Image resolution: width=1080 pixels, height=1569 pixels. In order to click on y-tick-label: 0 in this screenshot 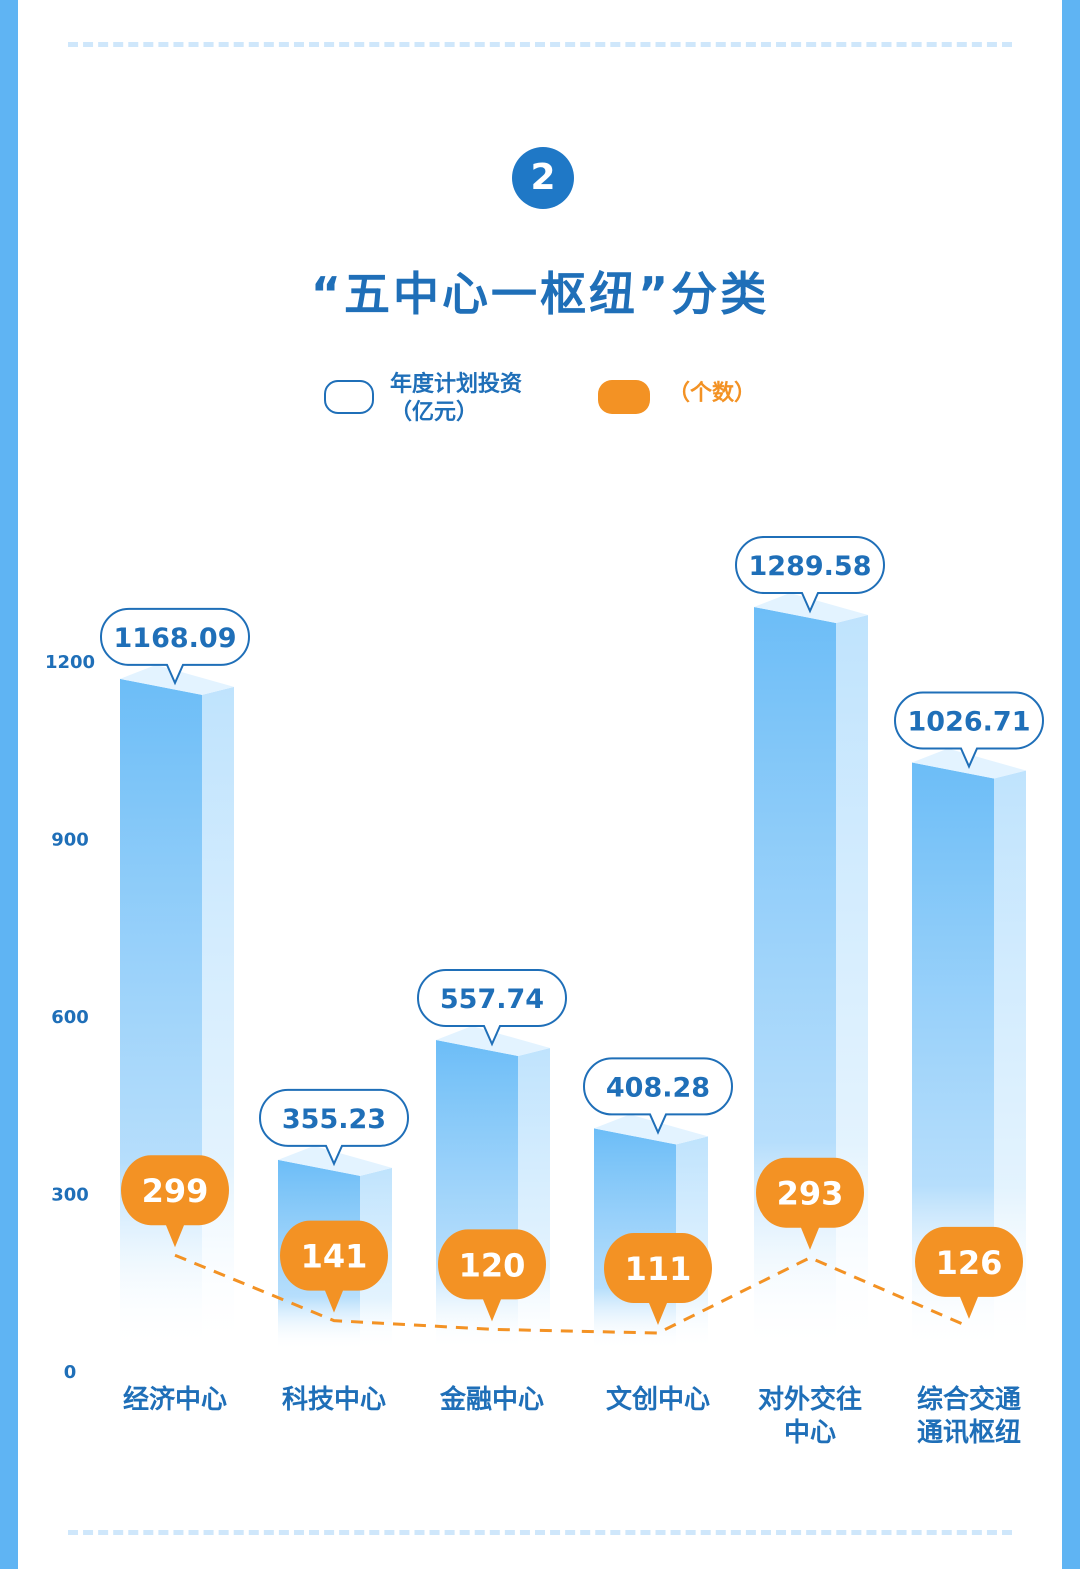, I will do `click(70, 1372)`.